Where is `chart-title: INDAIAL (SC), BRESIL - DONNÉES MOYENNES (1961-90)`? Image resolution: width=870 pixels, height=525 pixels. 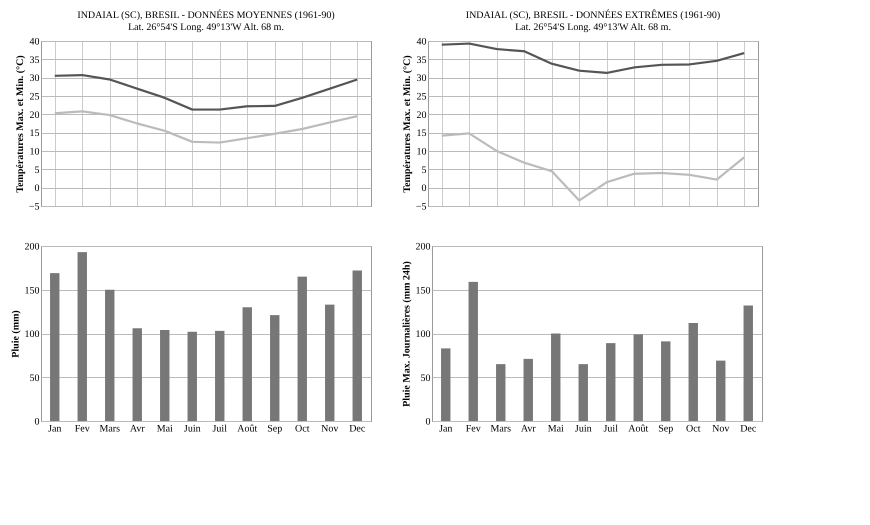 chart-title: INDAIAL (SC), BRESIL - DONNÉES MOYENNES (1961-90) is located at coordinates (206, 15).